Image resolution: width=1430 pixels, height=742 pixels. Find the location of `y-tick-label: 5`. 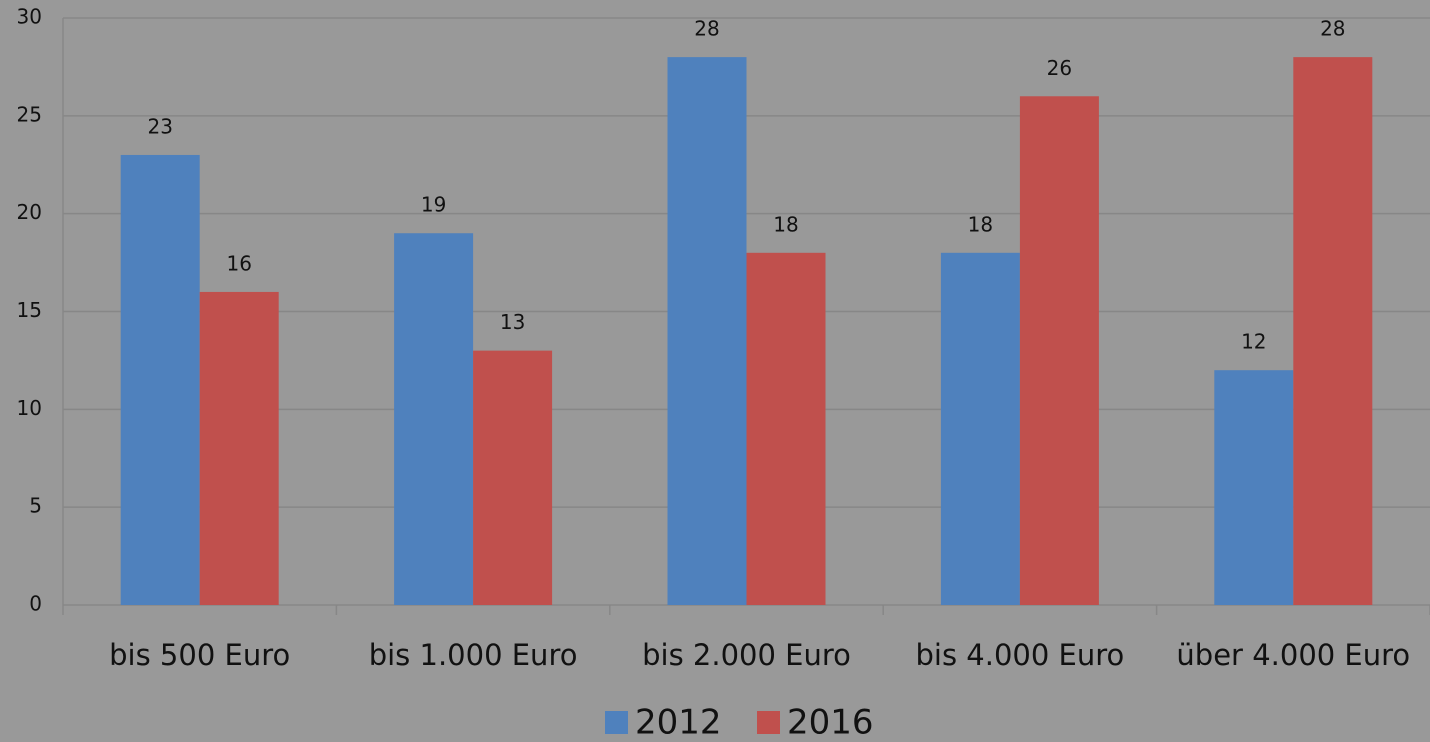

y-tick-label: 5 is located at coordinates (35, 506).